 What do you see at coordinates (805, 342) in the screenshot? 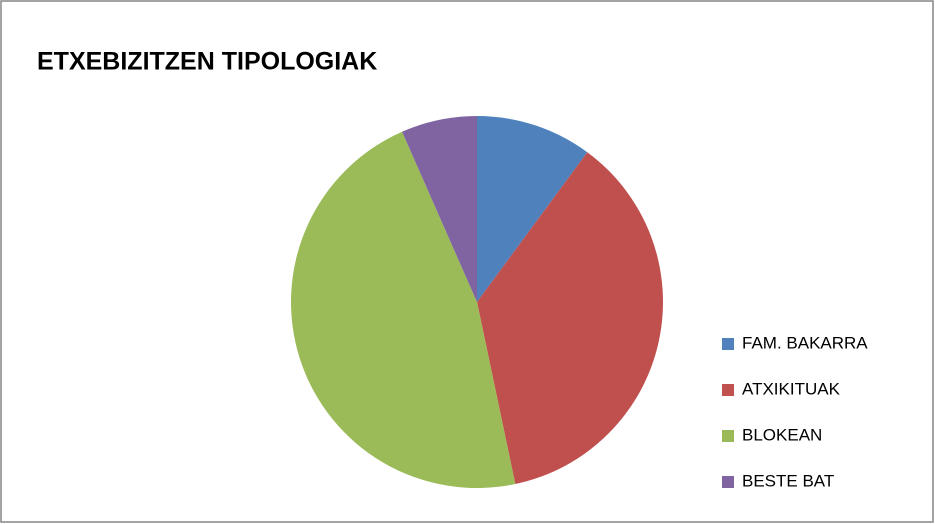
I see `legend-label: FAM. BAKARRA` at bounding box center [805, 342].